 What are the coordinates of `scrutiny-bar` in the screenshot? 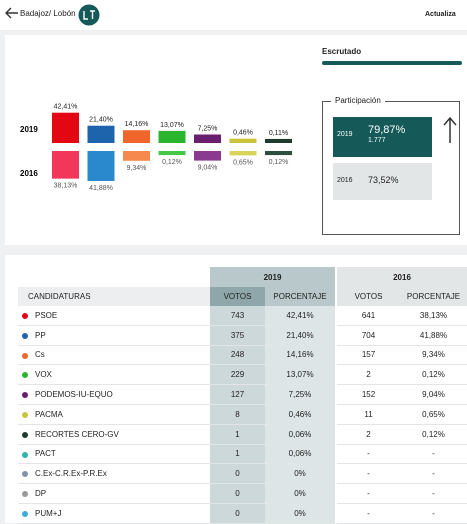 It's located at (392, 63).